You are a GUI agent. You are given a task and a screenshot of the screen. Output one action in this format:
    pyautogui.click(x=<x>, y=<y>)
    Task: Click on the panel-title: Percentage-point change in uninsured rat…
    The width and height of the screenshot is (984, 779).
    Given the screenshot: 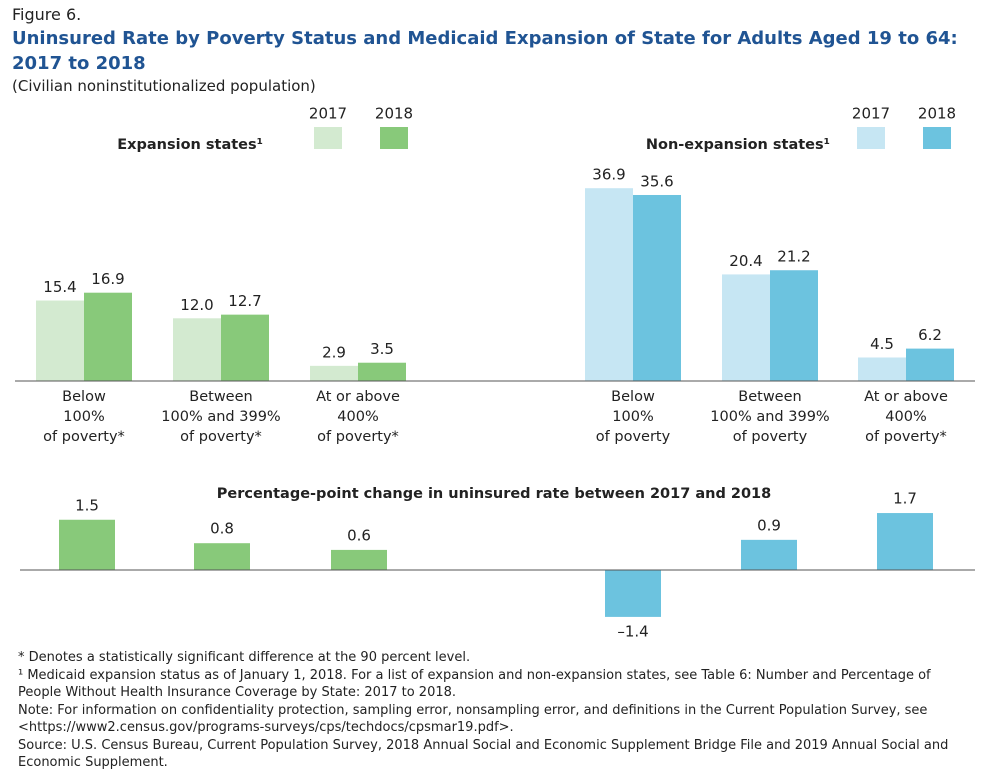 What is the action you would take?
    pyautogui.click(x=494, y=494)
    